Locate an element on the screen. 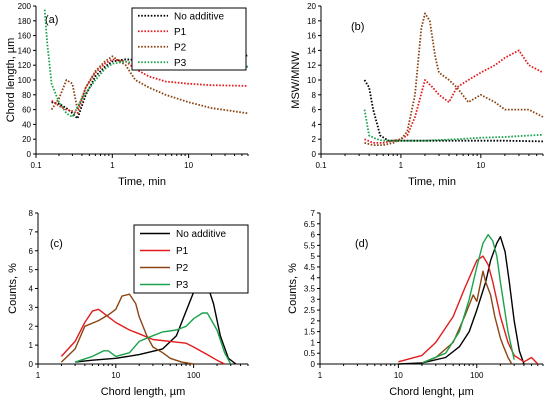 The height and width of the screenshot is (410, 550). y-tick-label: 12 is located at coordinates (311, 65).